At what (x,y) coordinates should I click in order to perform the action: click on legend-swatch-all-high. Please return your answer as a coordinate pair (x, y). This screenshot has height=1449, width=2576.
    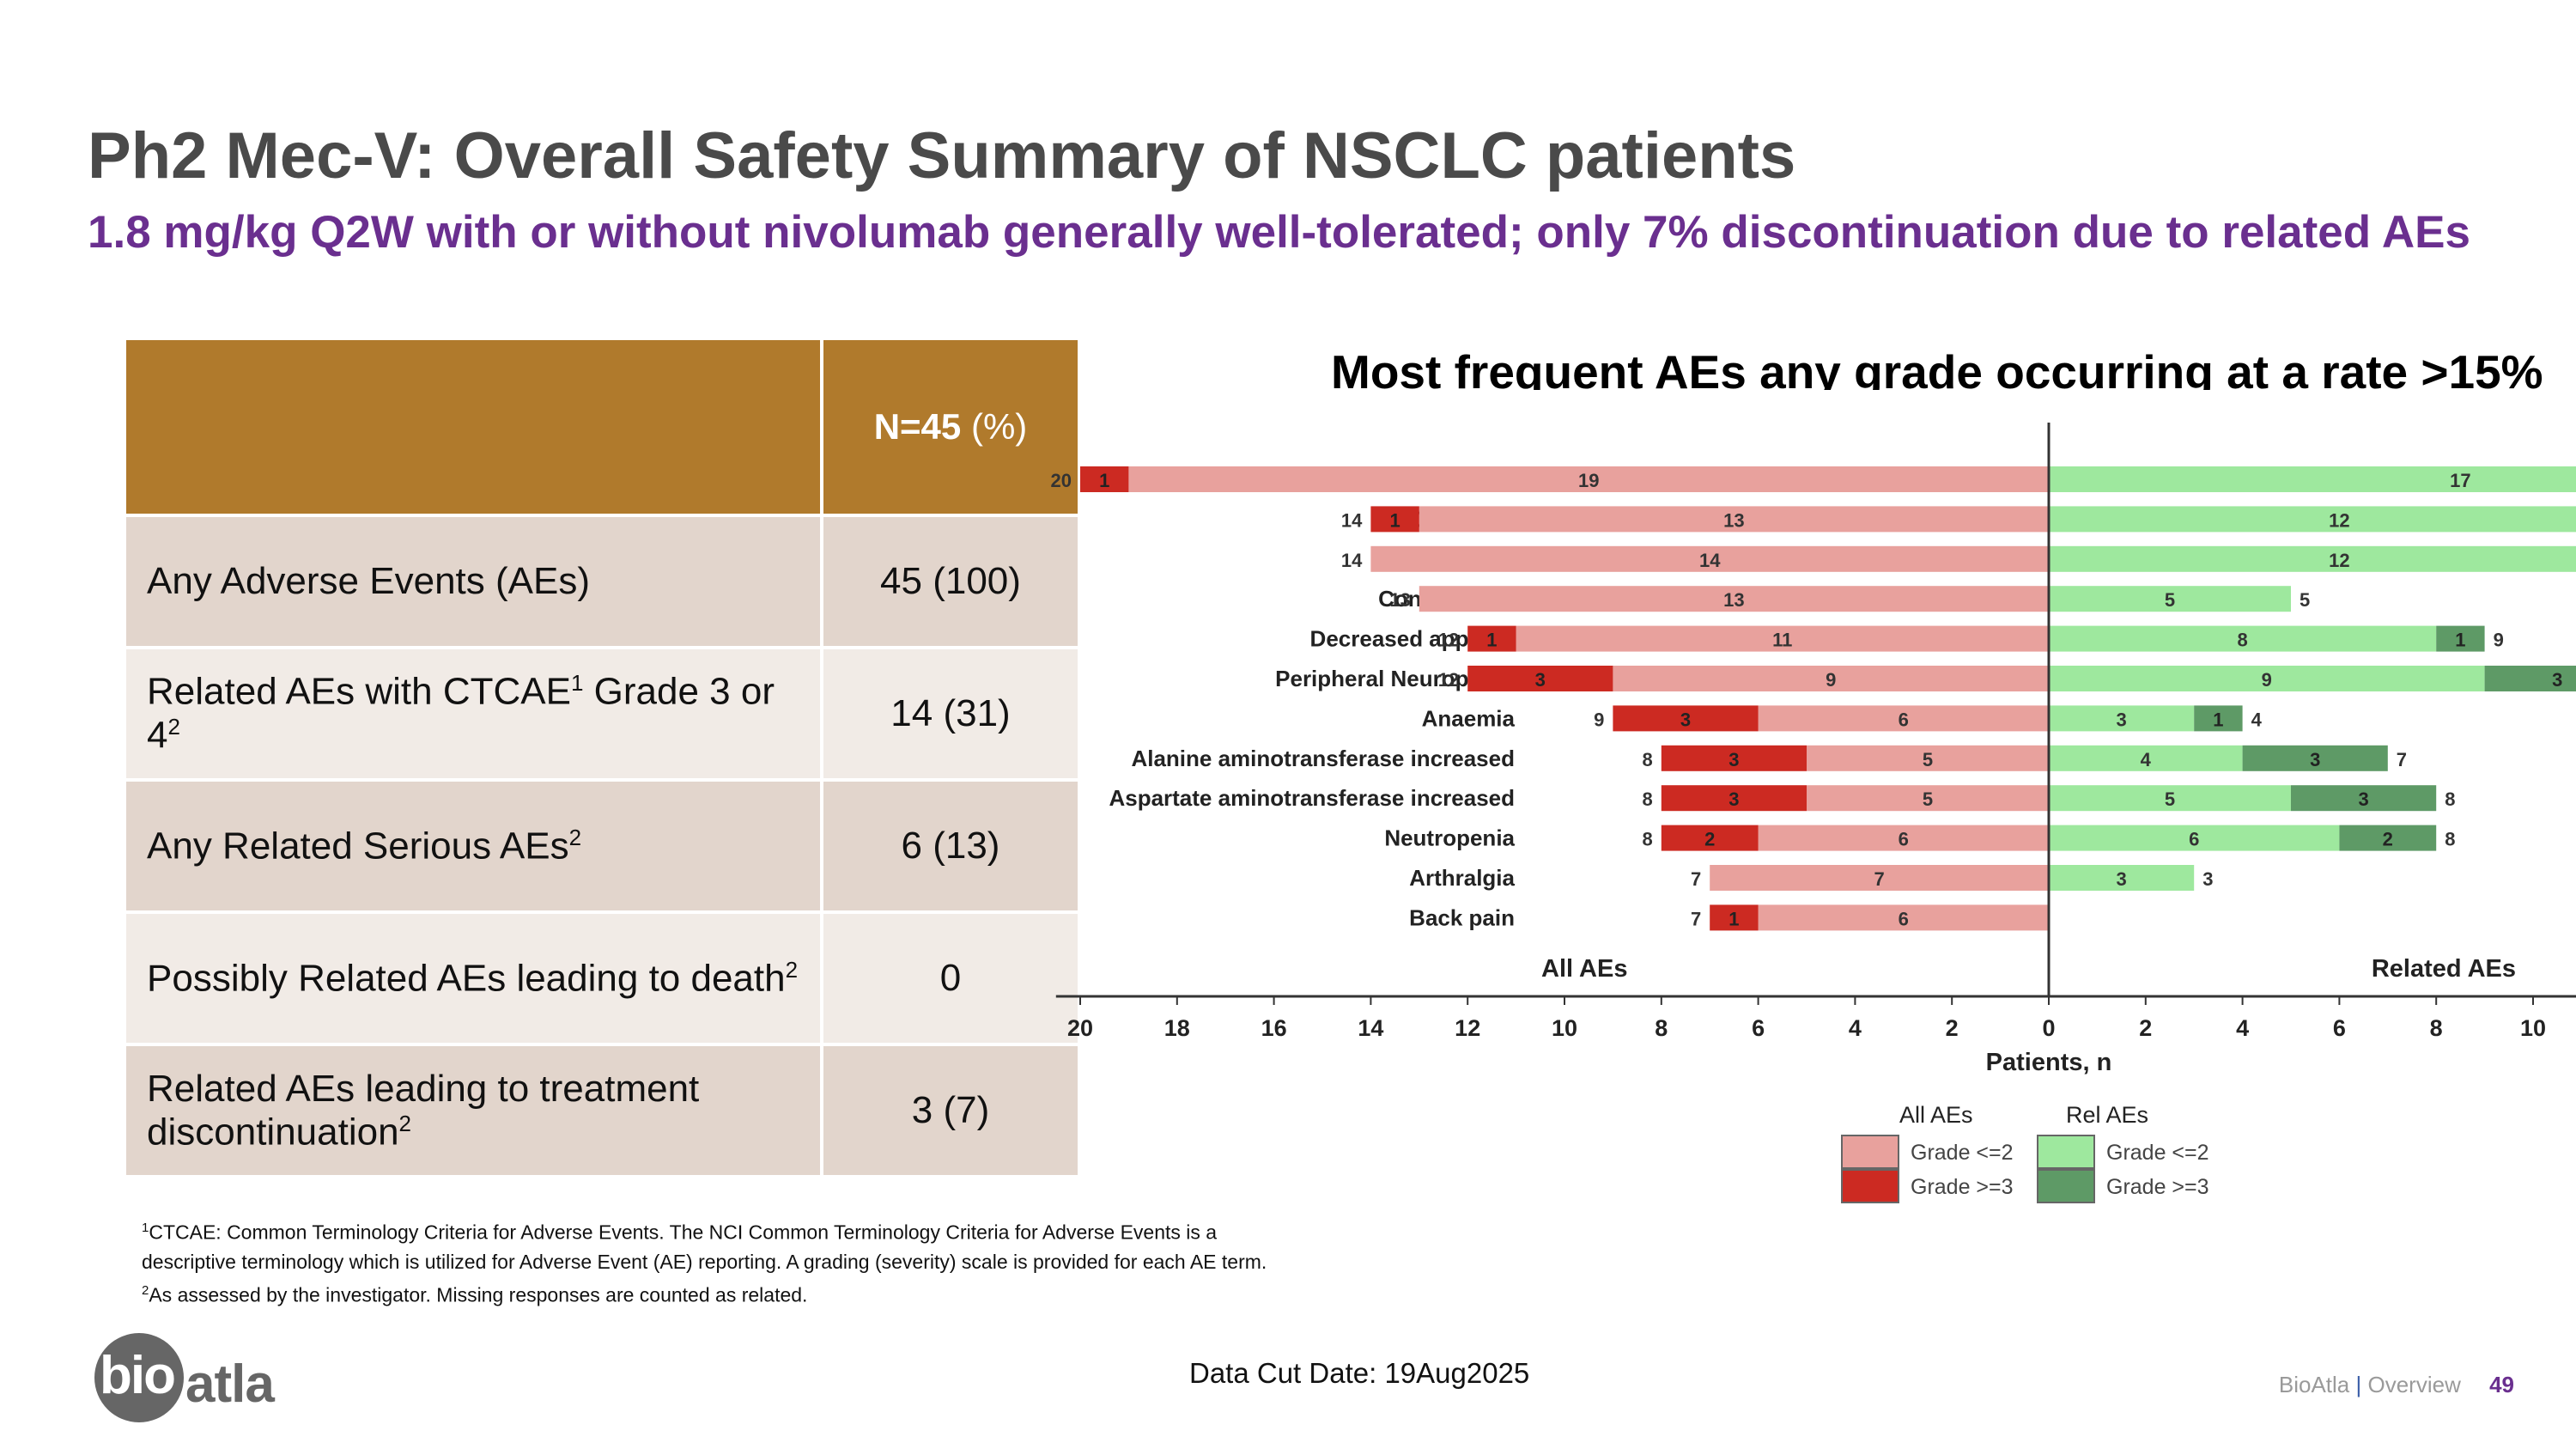
    Looking at the image, I should click on (1870, 1186).